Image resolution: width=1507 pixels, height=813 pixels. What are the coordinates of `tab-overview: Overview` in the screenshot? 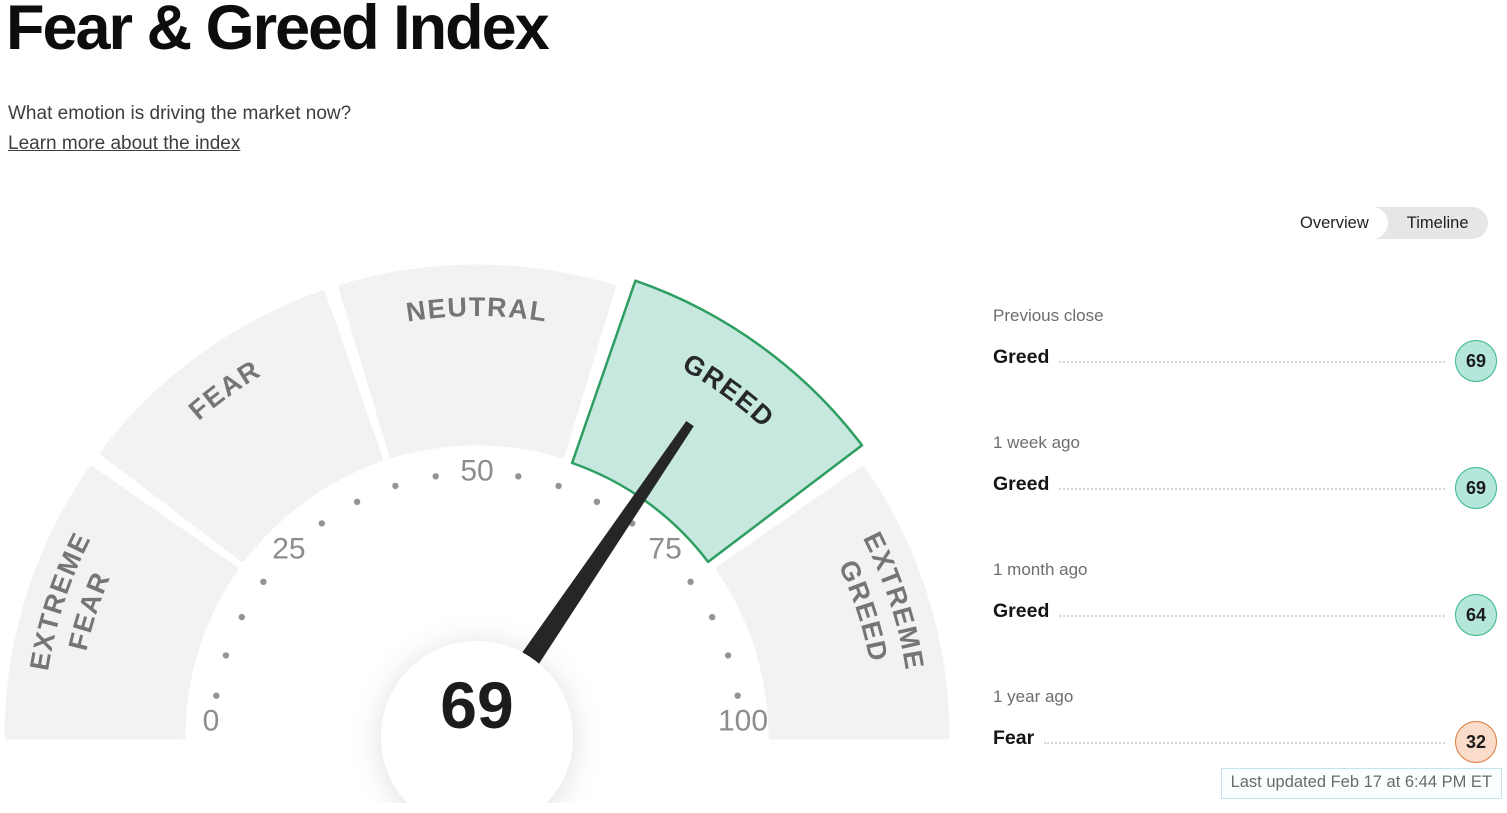 It's located at (1334, 223).